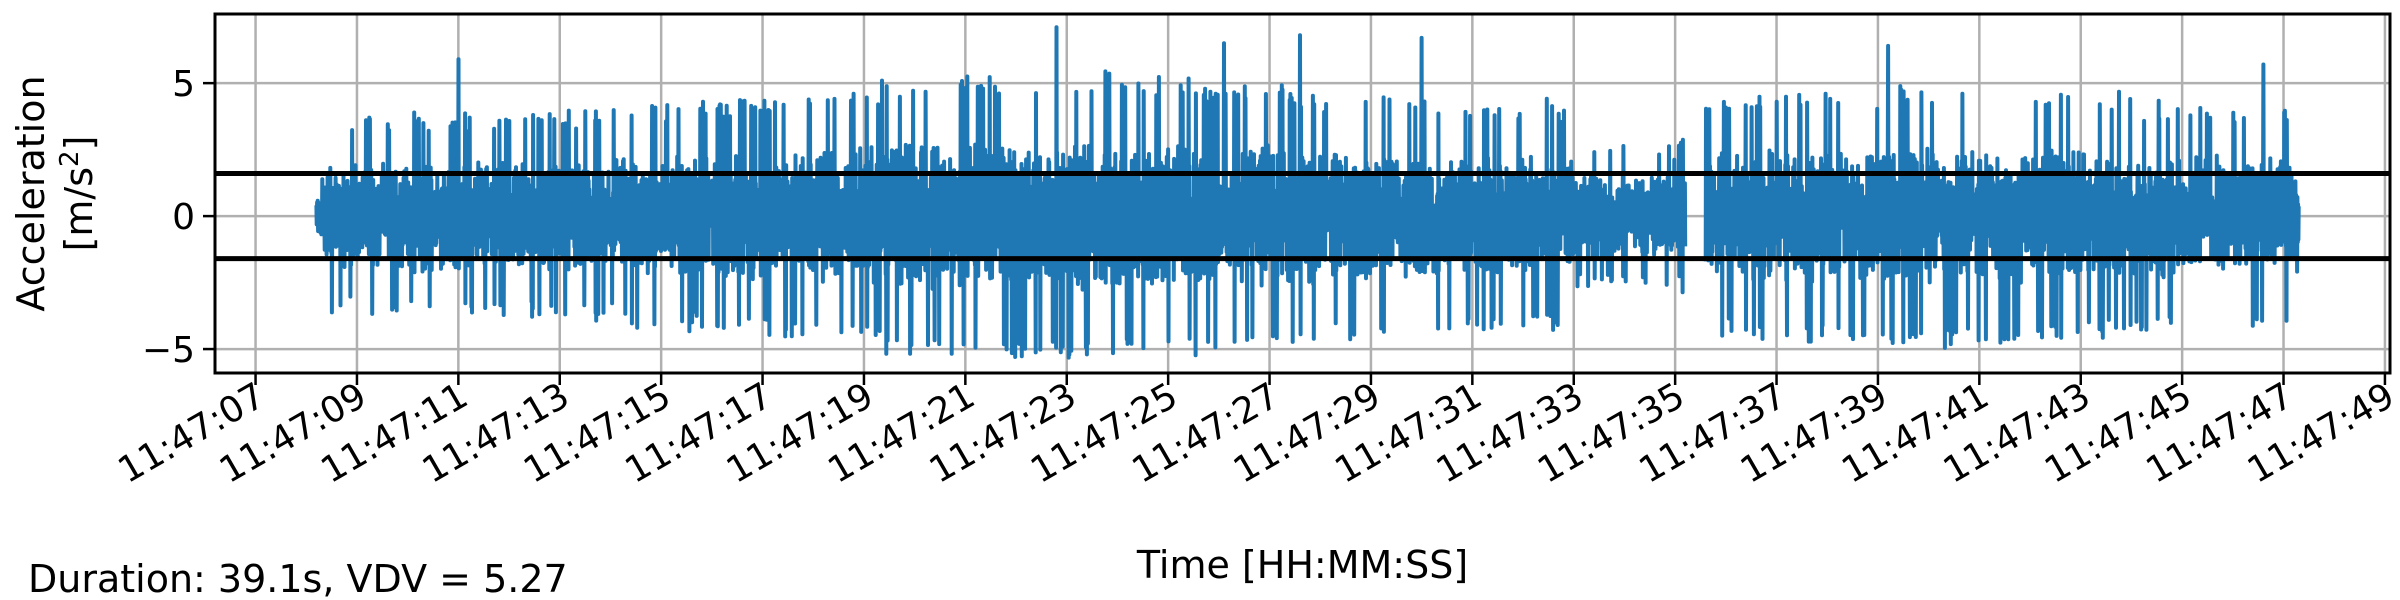 The width and height of the screenshot is (2400, 600). I want to click on y-axis: −5 0 5, so click(178, 217).